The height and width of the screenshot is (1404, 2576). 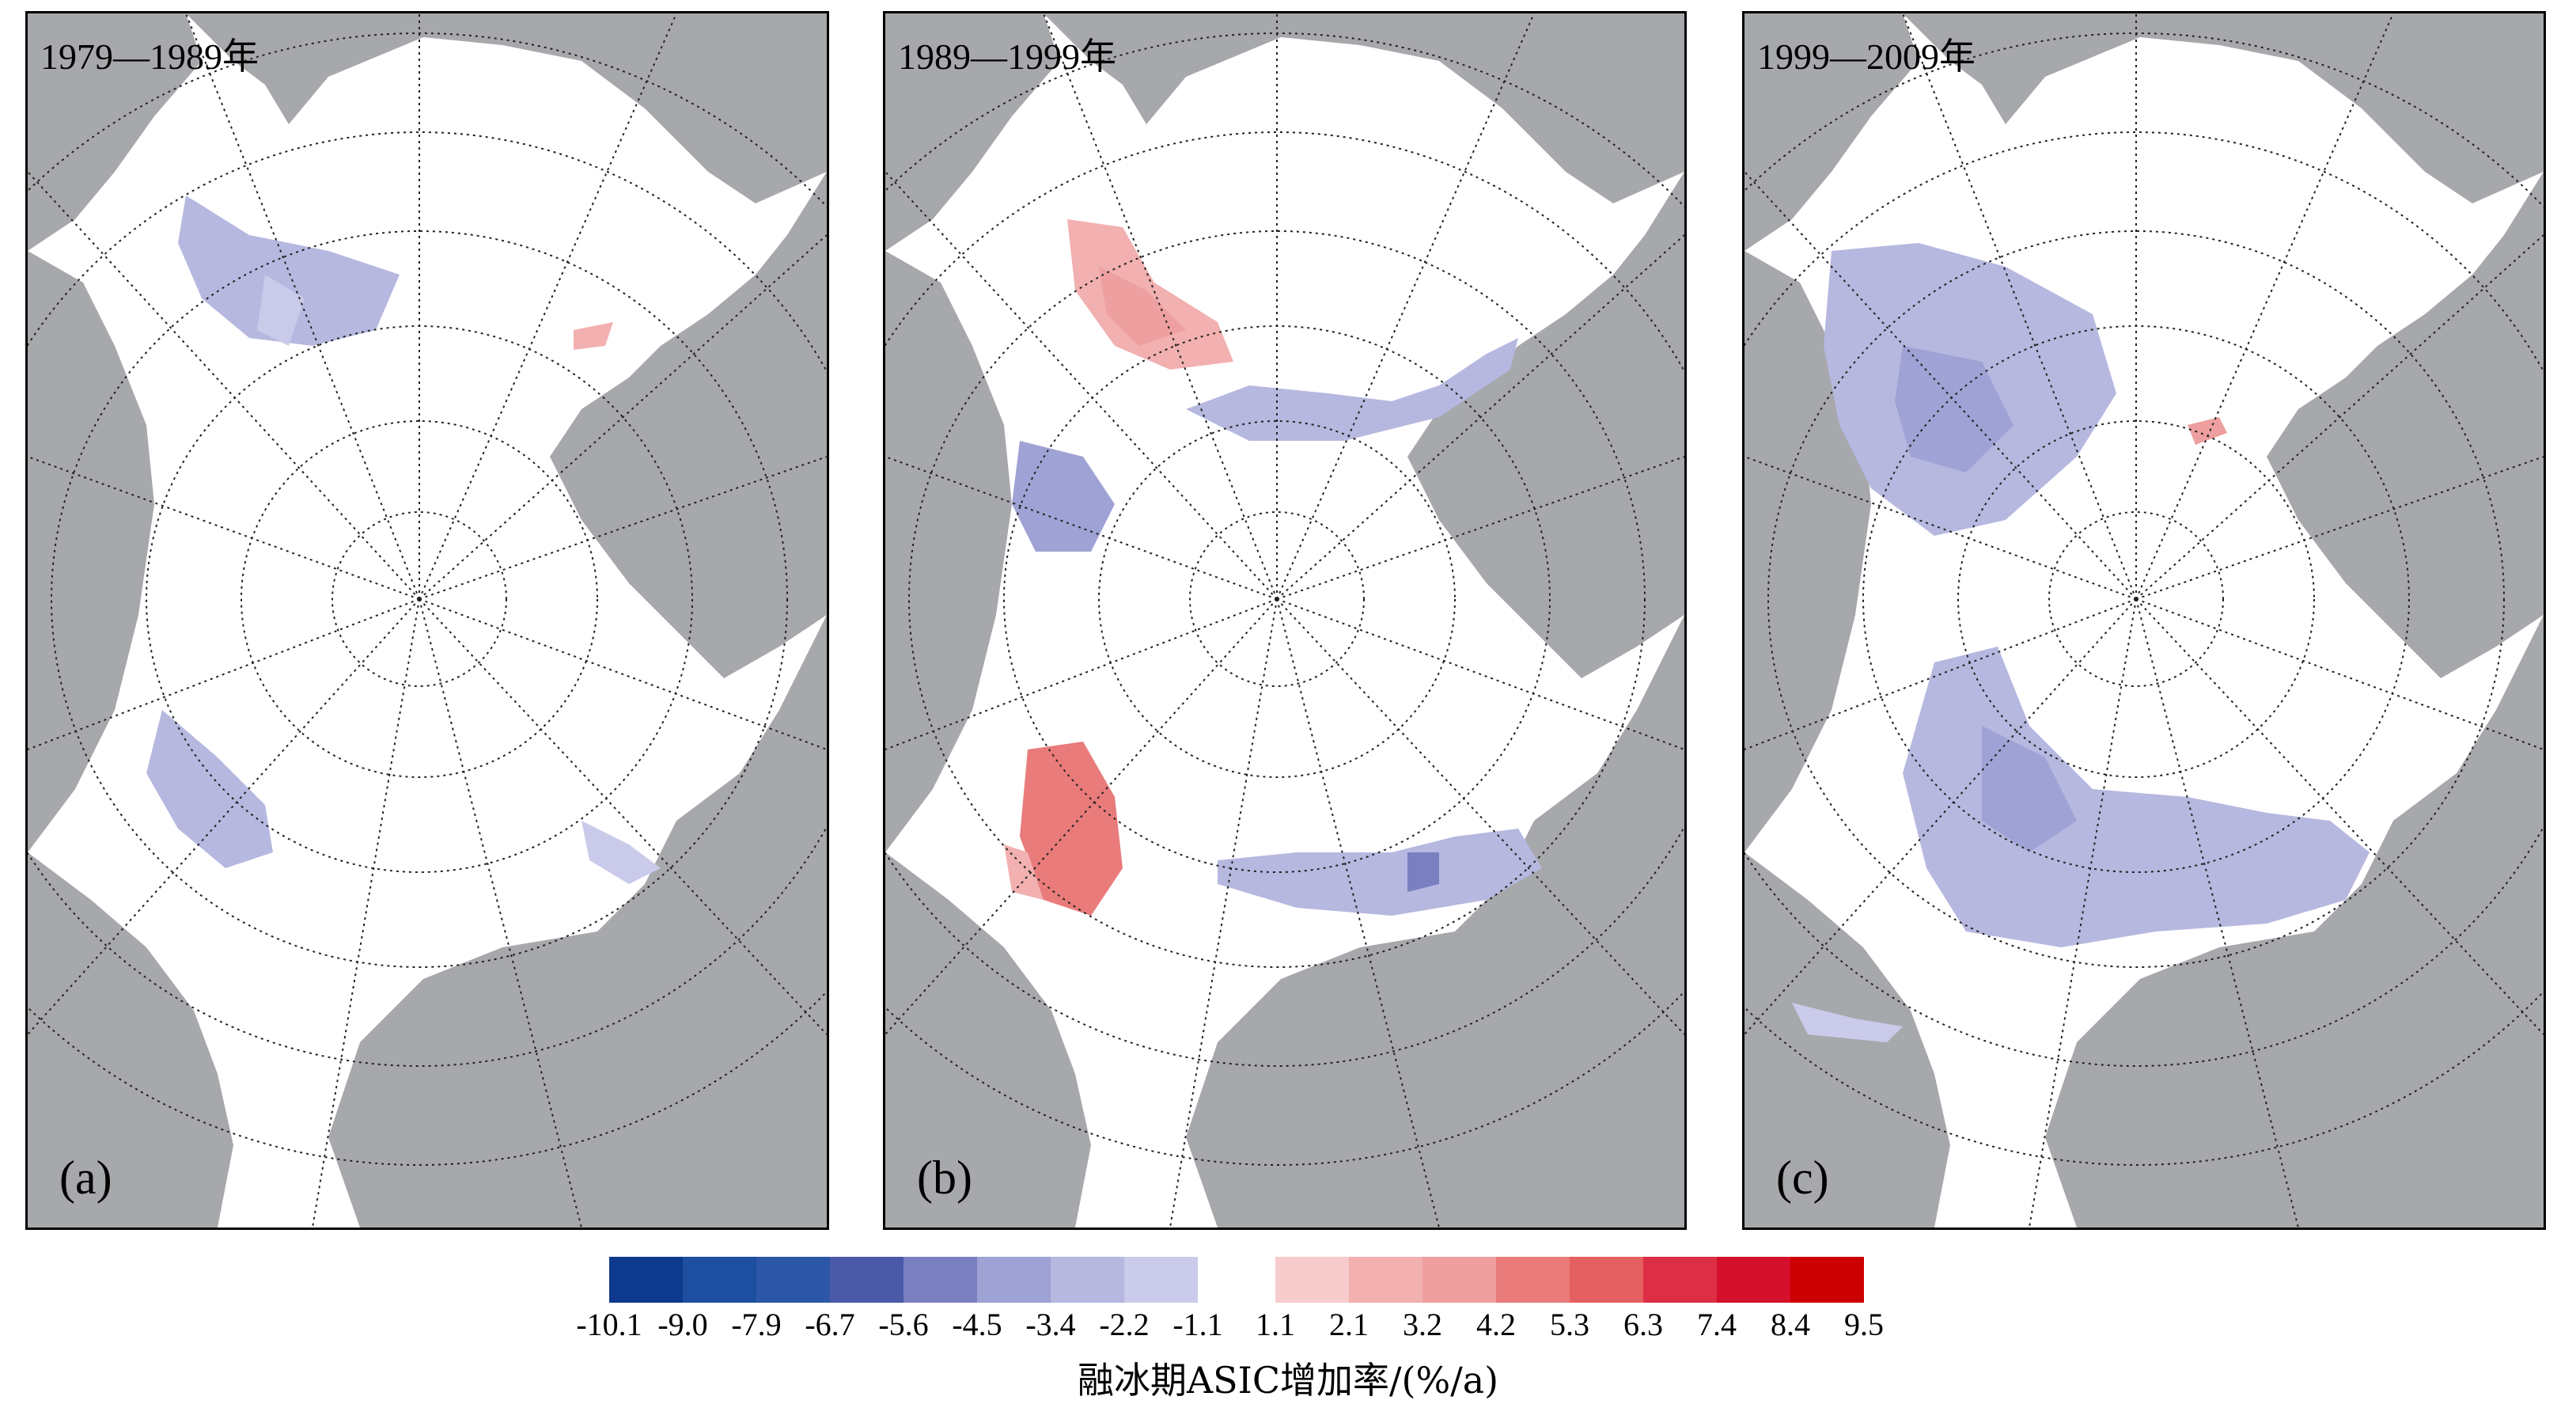 What do you see at coordinates (903, 1324) in the screenshot?
I see `colorbar-tick-negative-5: -5.6` at bounding box center [903, 1324].